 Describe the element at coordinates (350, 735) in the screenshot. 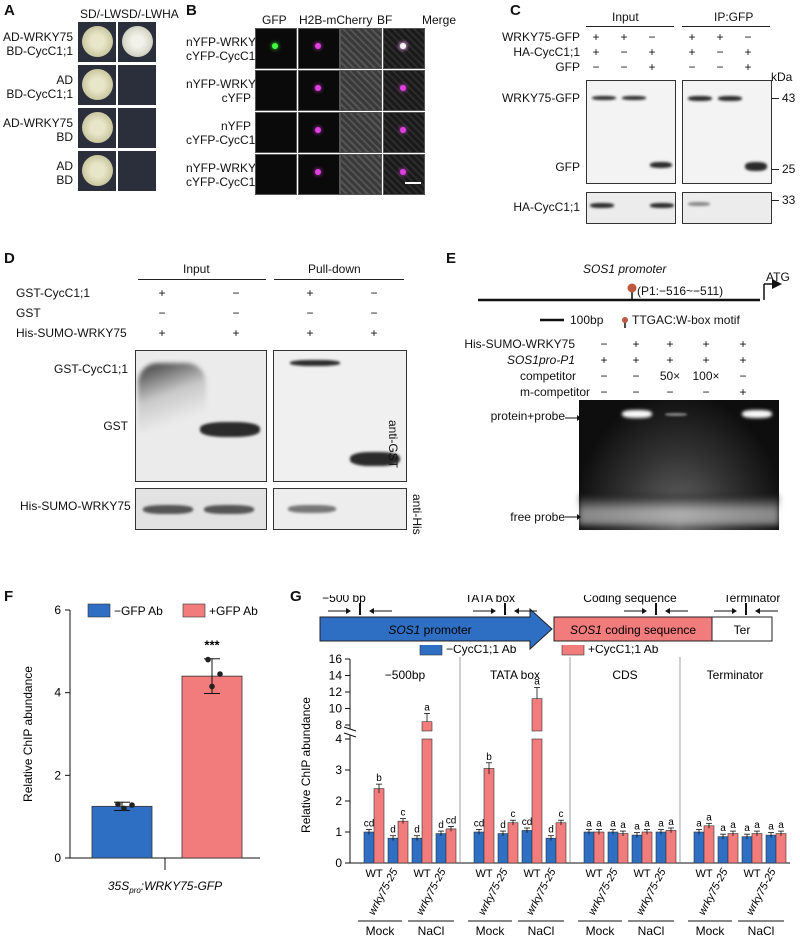

I see `axis-break` at that location.